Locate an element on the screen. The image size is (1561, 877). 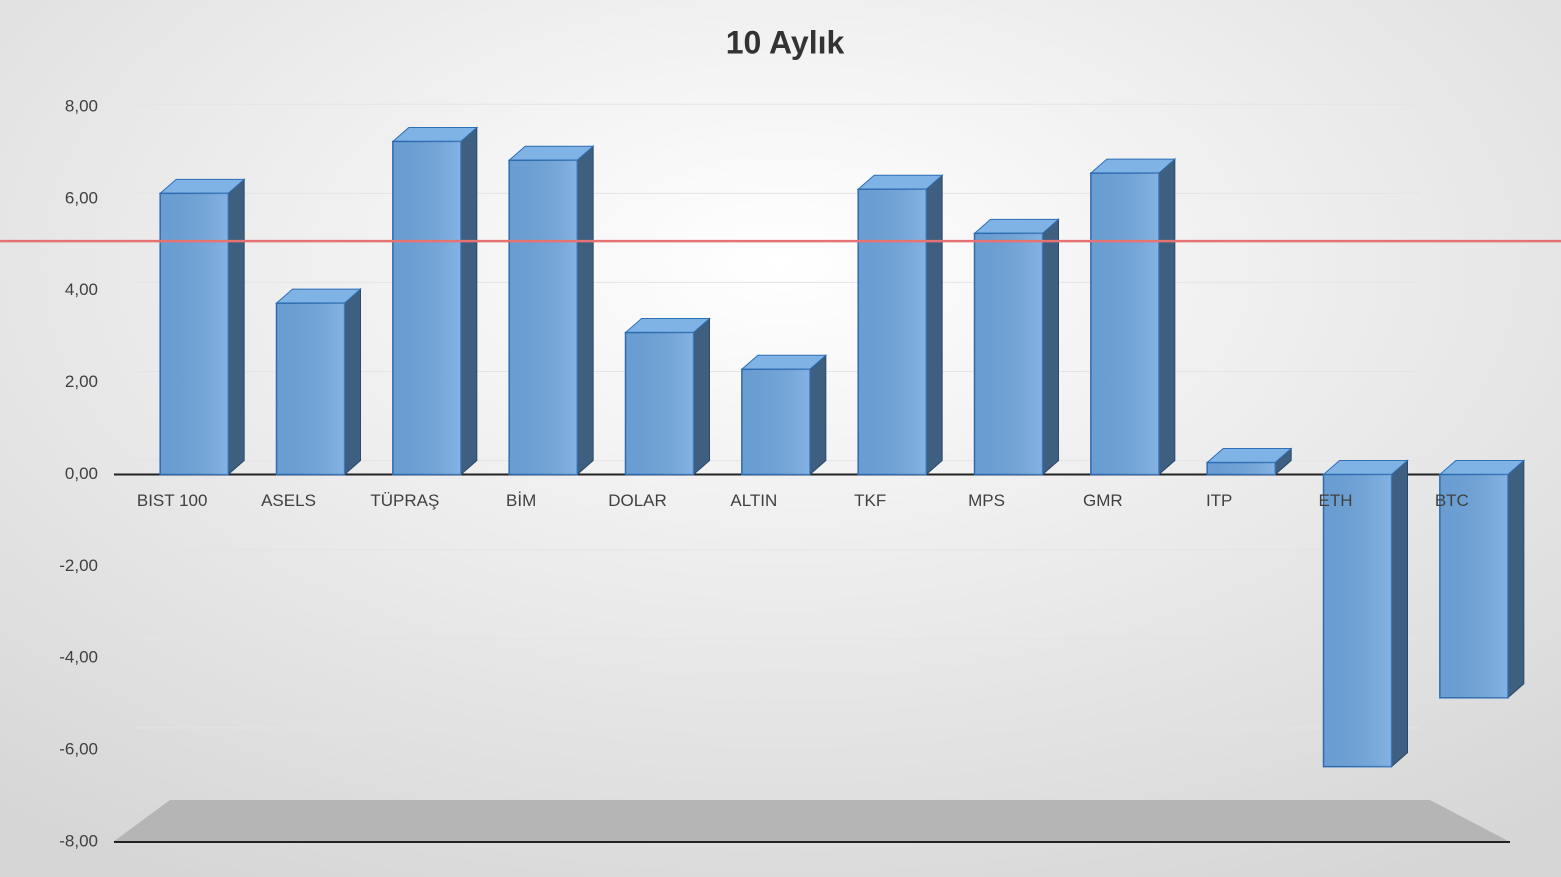
floor is located at coordinates (811, 821).